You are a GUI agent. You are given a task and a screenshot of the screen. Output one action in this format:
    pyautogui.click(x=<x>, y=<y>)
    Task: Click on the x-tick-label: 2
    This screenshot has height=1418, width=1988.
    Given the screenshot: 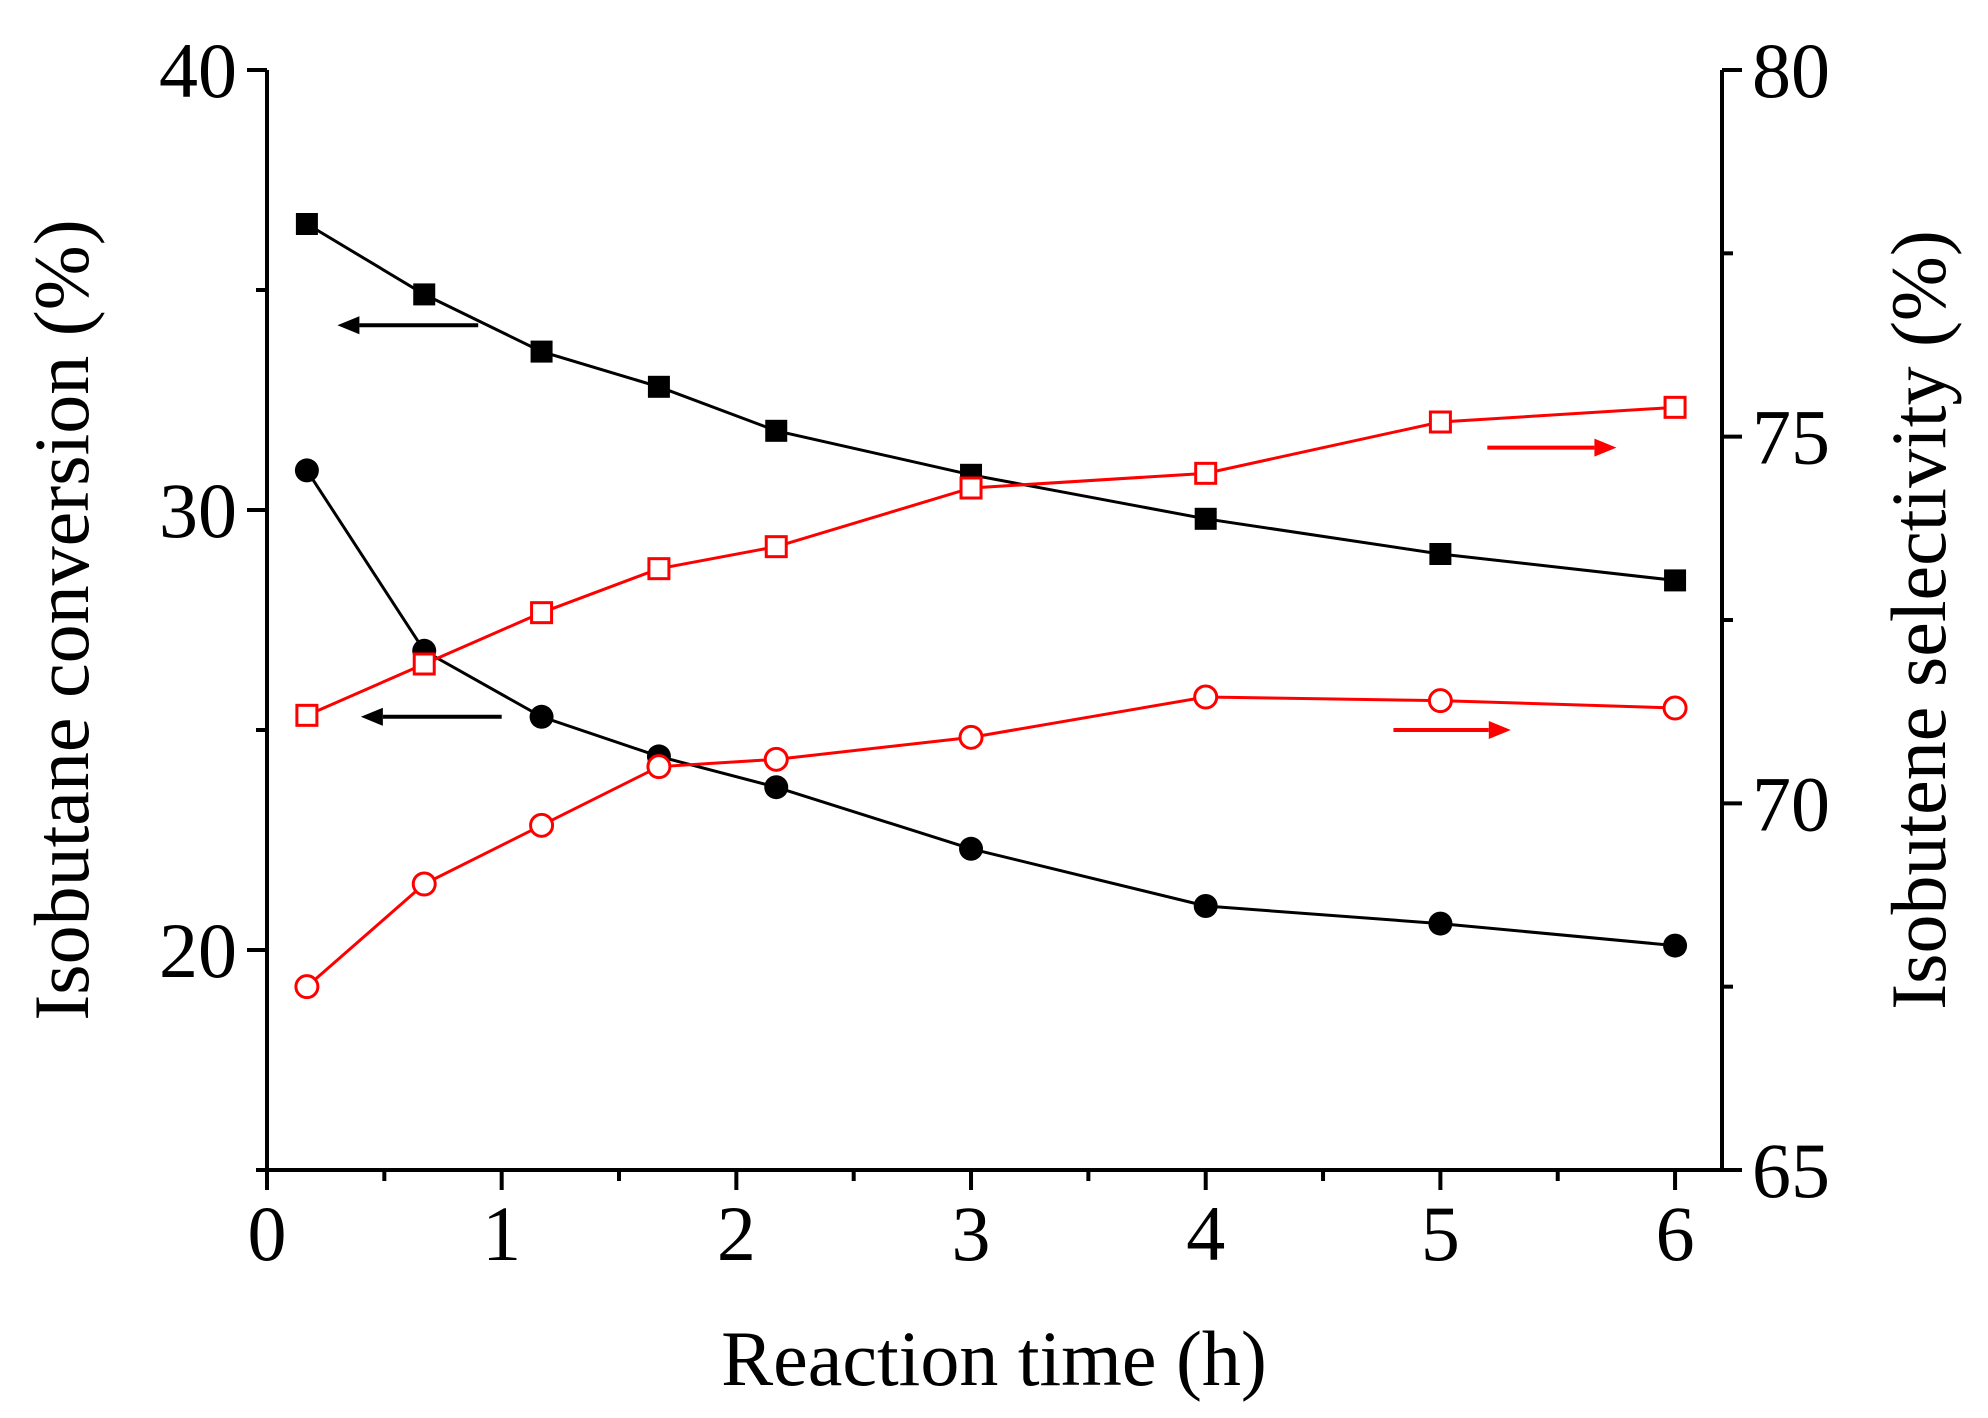 What is the action you would take?
    pyautogui.click(x=736, y=1233)
    